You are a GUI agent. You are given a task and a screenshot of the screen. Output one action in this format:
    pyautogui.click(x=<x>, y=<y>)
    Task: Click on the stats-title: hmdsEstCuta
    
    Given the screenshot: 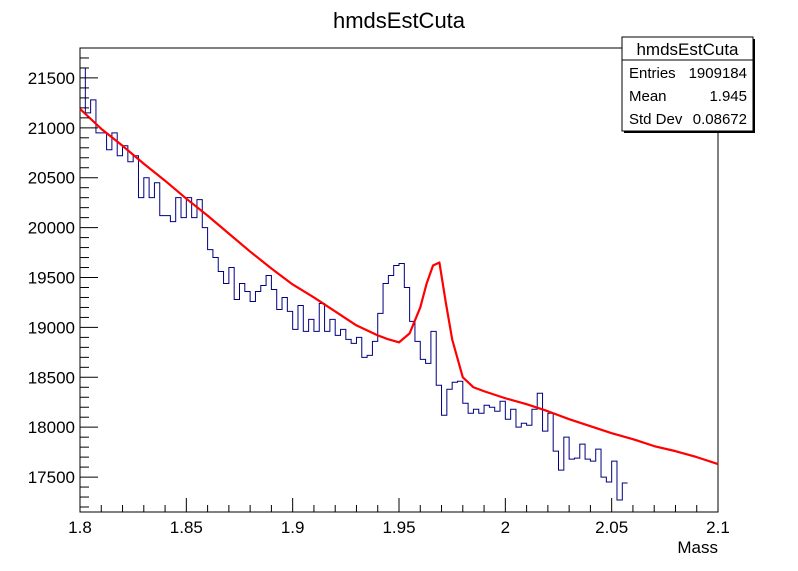 What is the action you would take?
    pyautogui.click(x=687, y=49)
    